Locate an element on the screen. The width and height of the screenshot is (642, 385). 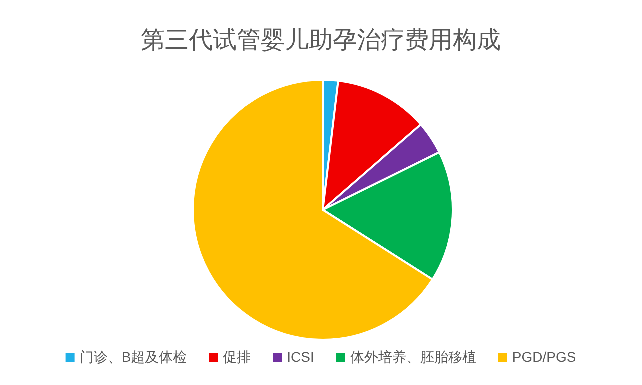
legend-label: 体外培养、胚胎移植 is located at coordinates (413, 357).